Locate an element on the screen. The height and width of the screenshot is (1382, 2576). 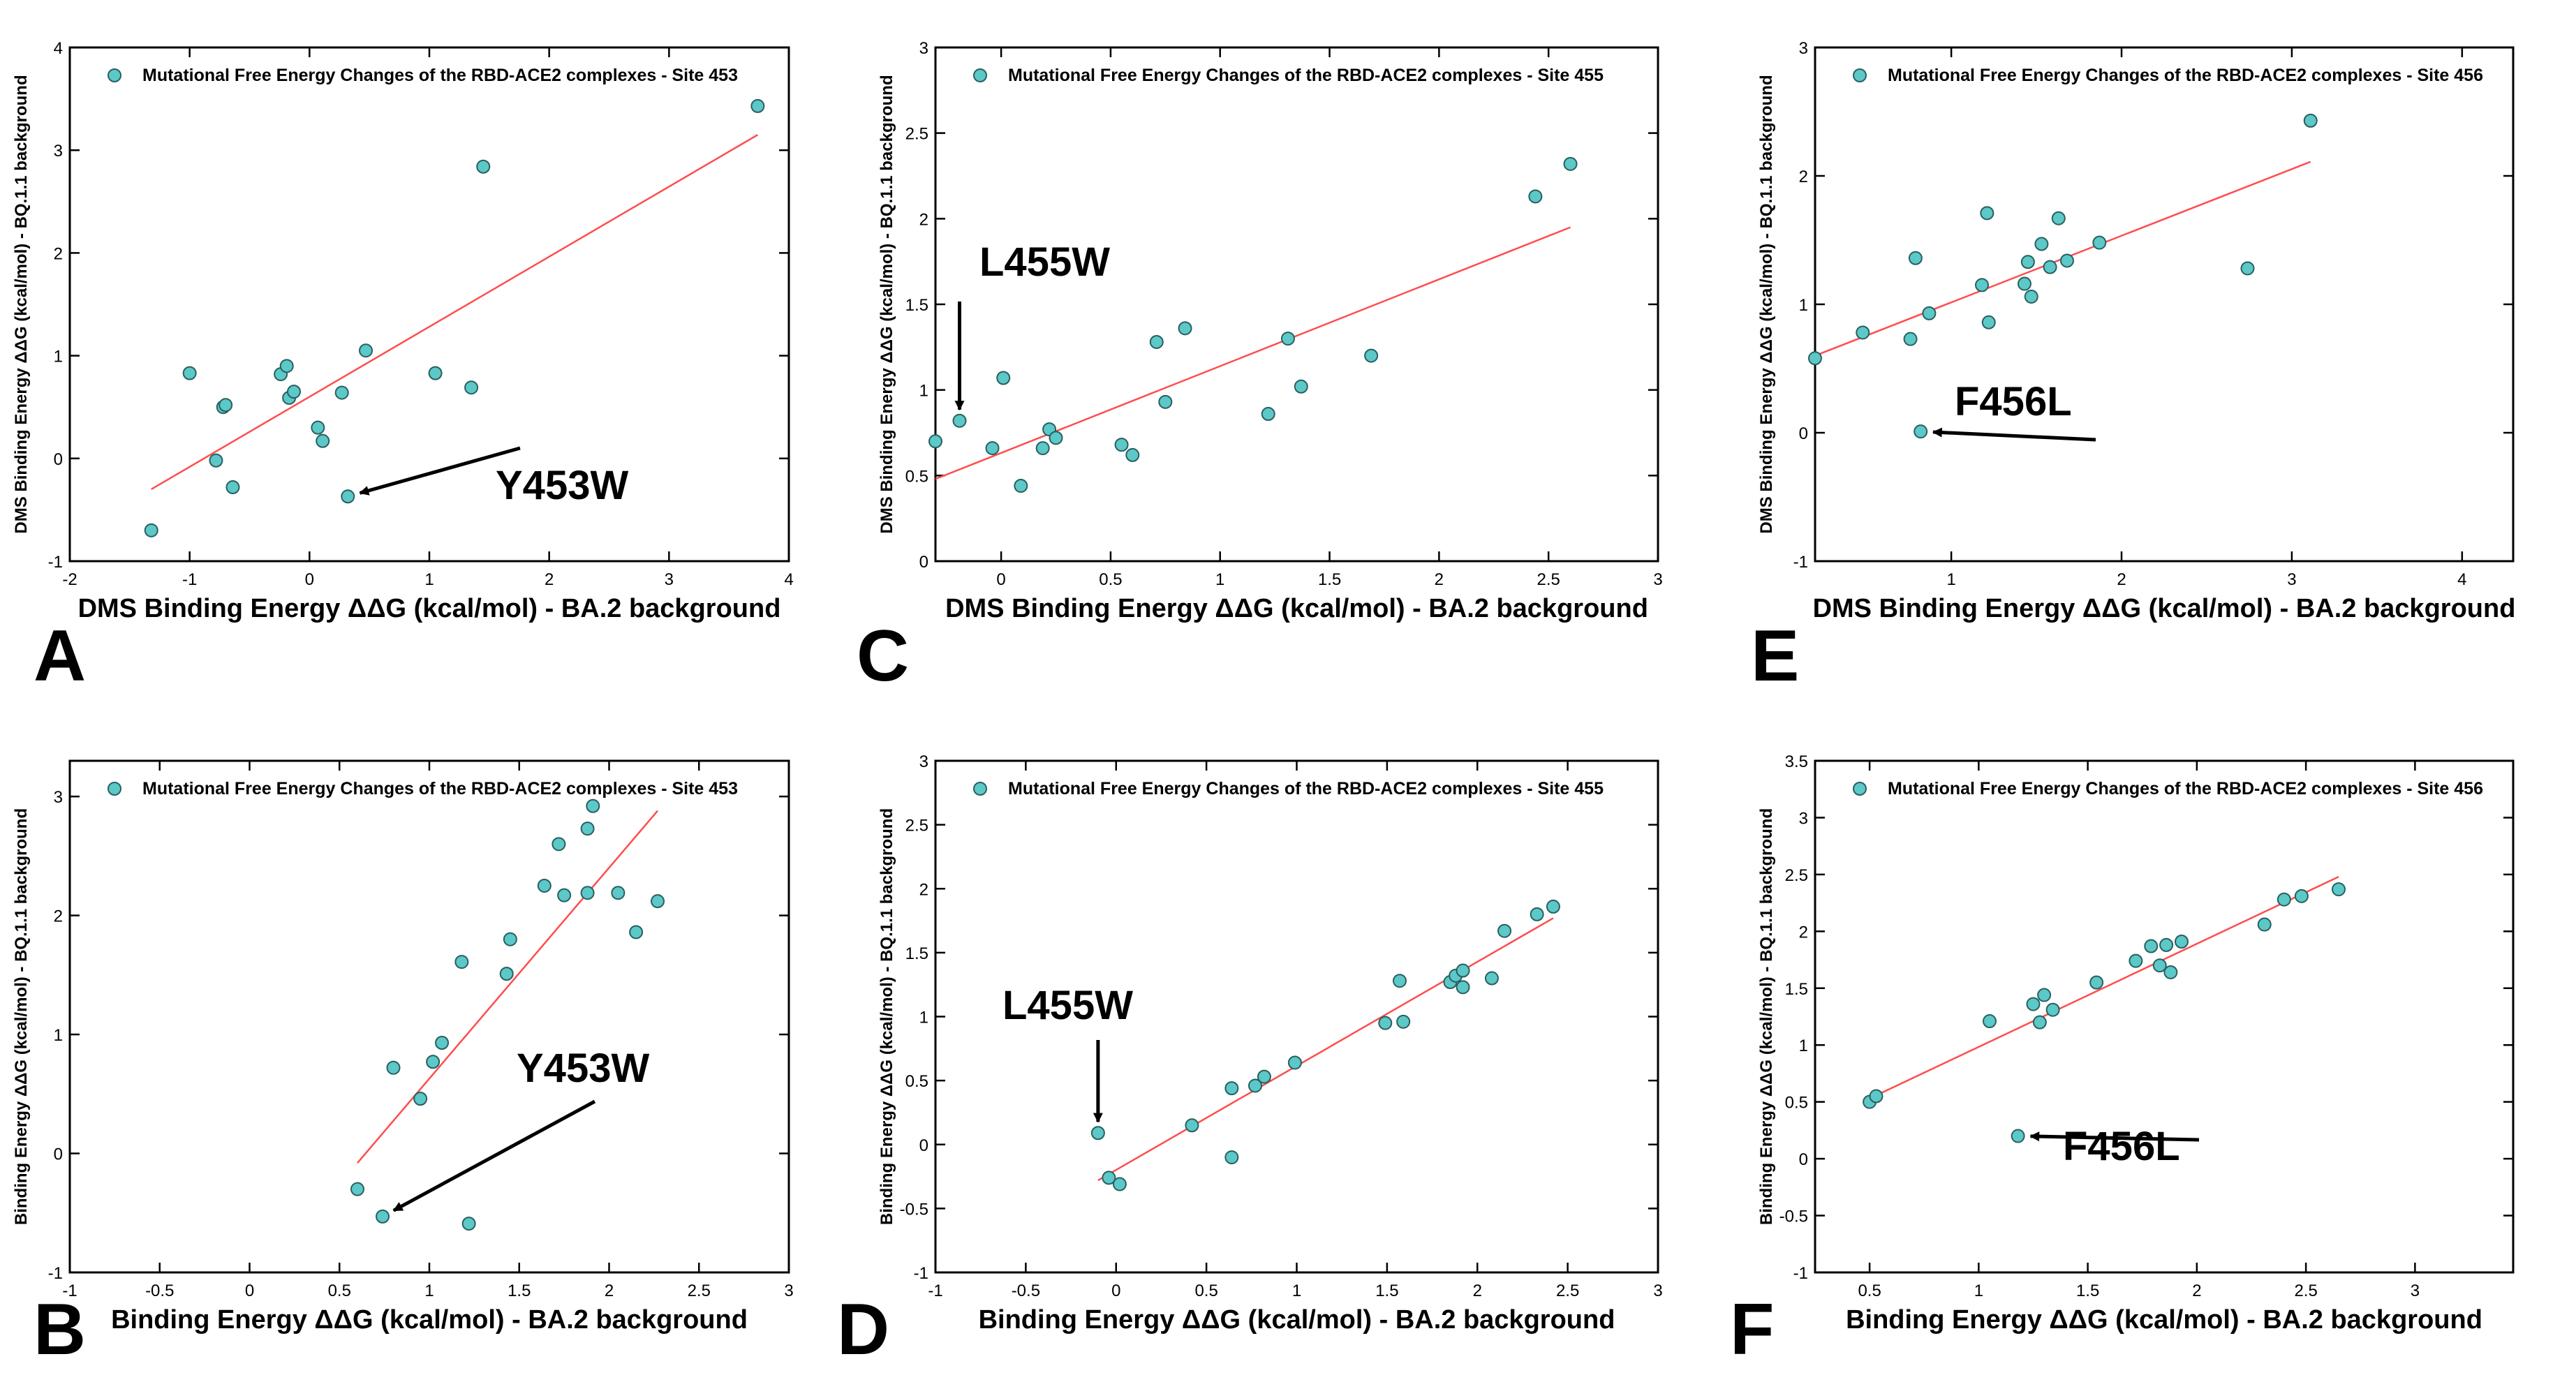
panel-letter: E is located at coordinates (1775, 656).